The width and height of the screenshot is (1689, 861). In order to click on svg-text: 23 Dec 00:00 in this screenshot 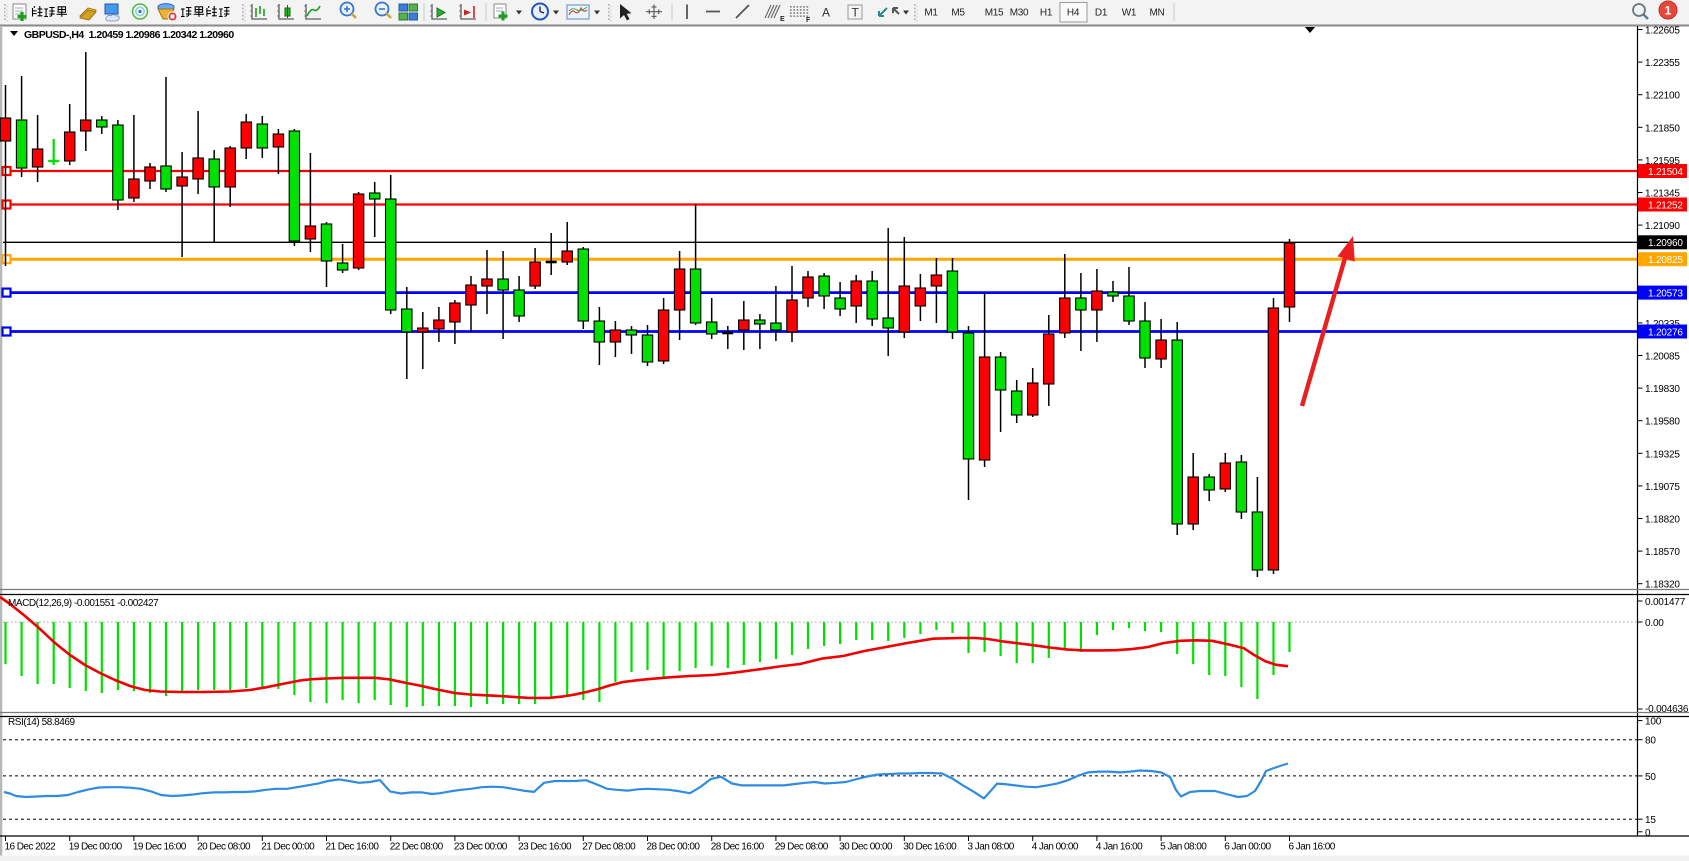, I will do `click(481, 847)`.